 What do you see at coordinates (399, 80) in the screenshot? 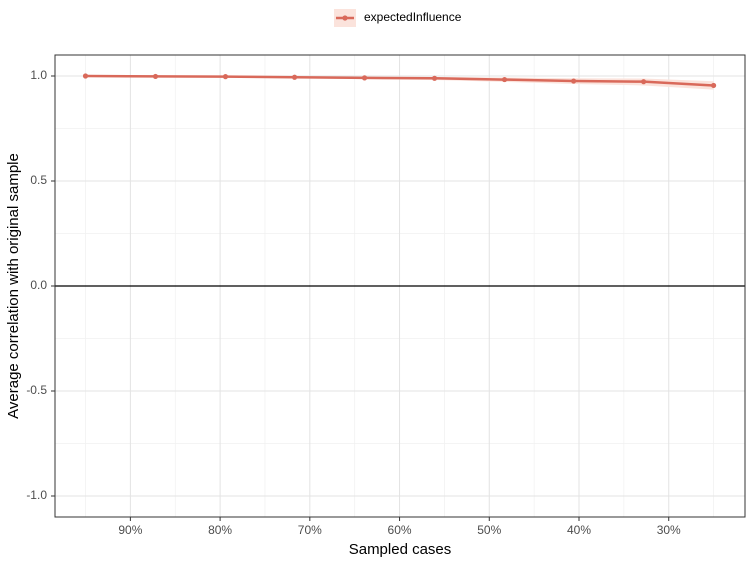
I see `series-line` at bounding box center [399, 80].